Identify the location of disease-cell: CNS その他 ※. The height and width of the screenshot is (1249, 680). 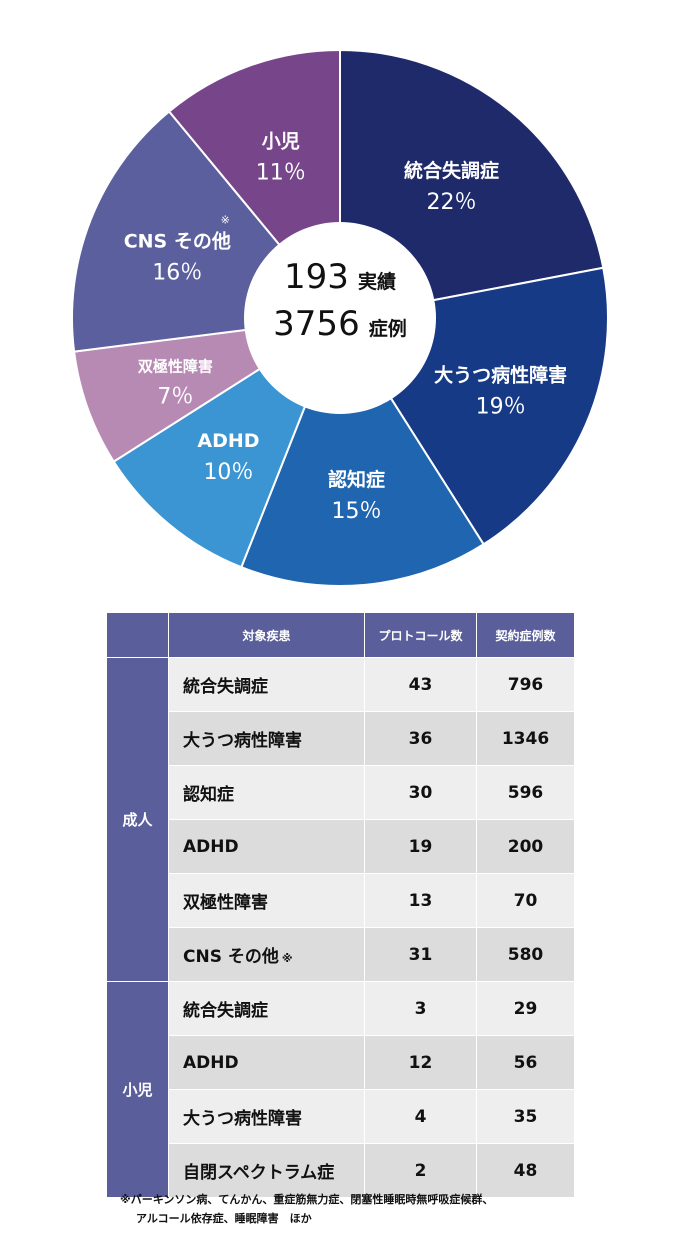
(266, 954).